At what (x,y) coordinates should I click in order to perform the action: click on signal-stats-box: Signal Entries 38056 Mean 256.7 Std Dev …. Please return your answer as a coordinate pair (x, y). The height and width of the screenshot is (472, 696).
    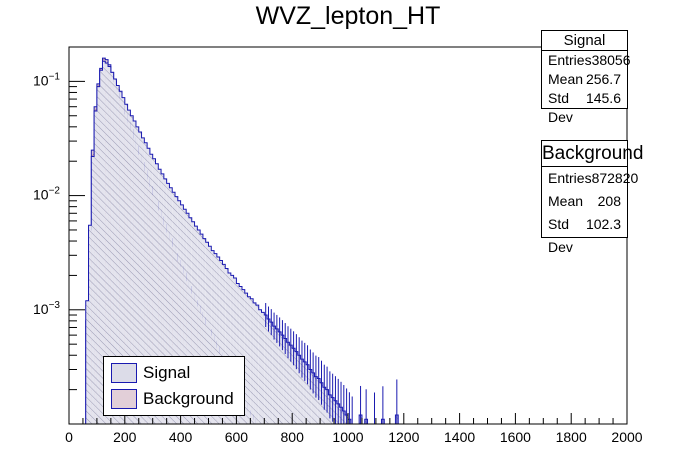
    Looking at the image, I should click on (586, 77).